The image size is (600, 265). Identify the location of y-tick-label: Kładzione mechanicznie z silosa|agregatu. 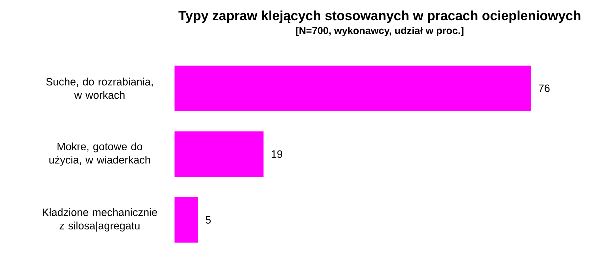
(100, 220).